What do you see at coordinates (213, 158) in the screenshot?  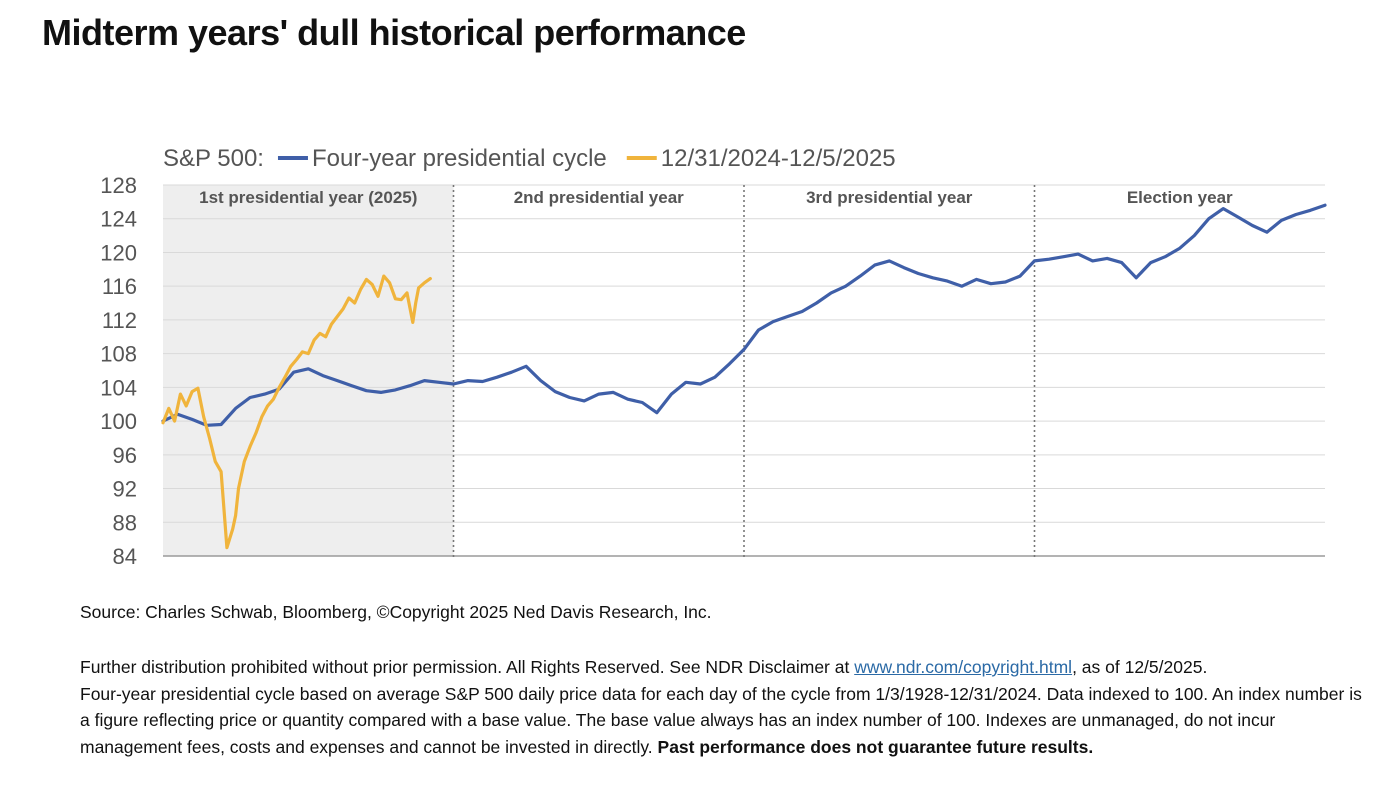 I see `legend-prefix: S&P 500:` at bounding box center [213, 158].